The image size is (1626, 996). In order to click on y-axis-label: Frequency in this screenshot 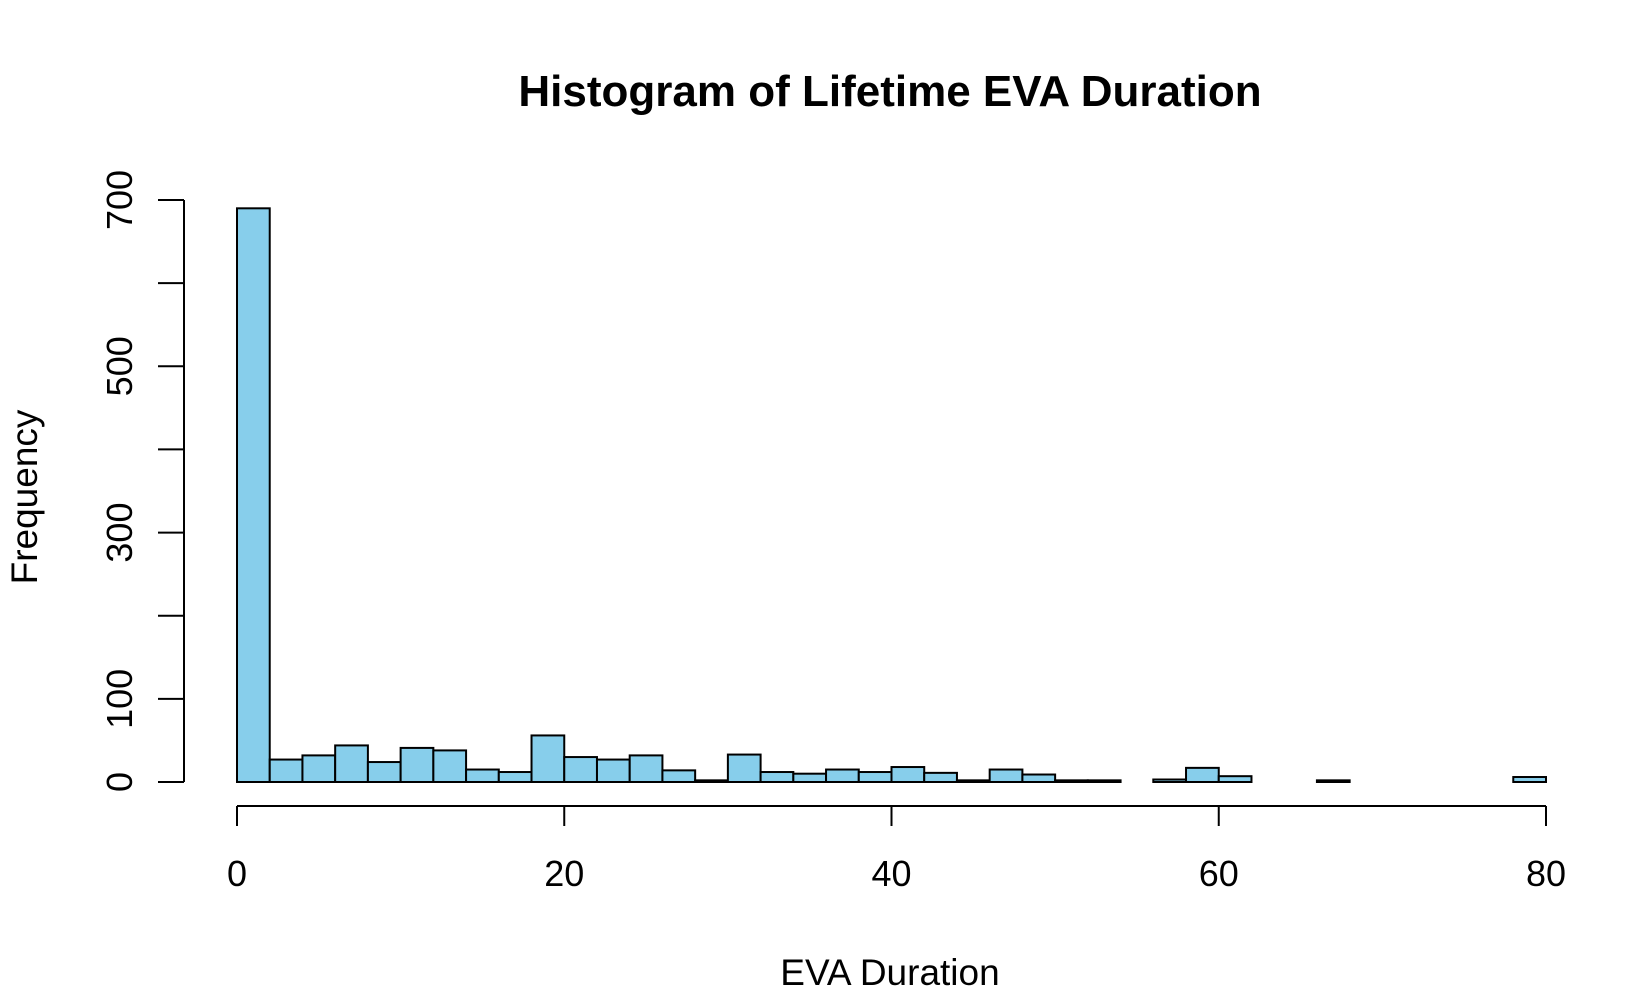, I will do `click(24, 496)`.